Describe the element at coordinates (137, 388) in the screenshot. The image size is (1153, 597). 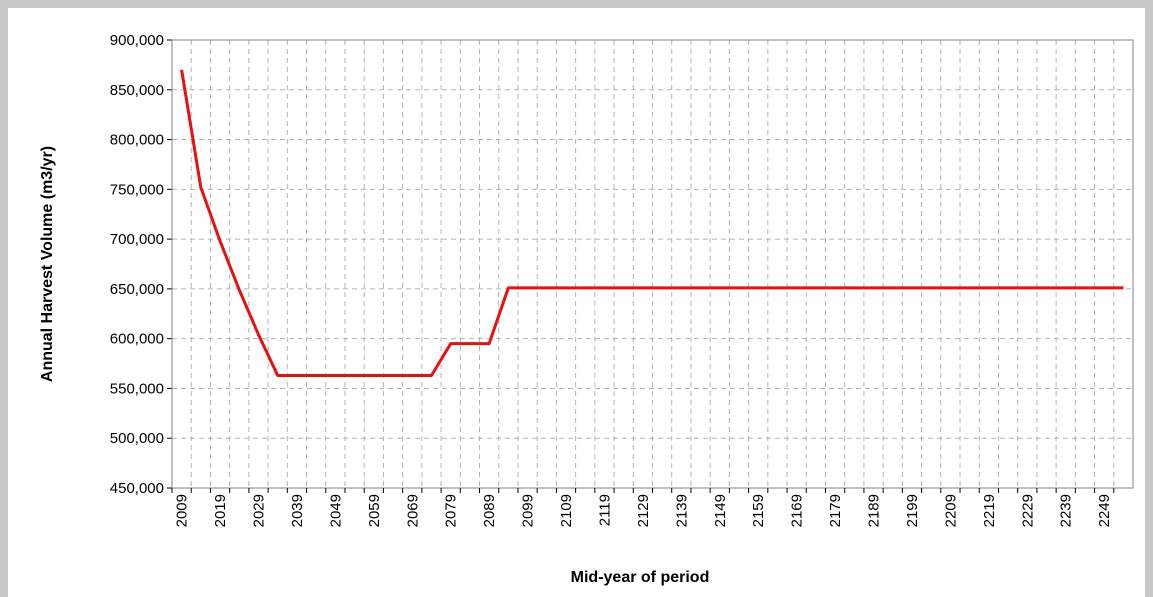
I see `y-tick-label: 550,000` at that location.